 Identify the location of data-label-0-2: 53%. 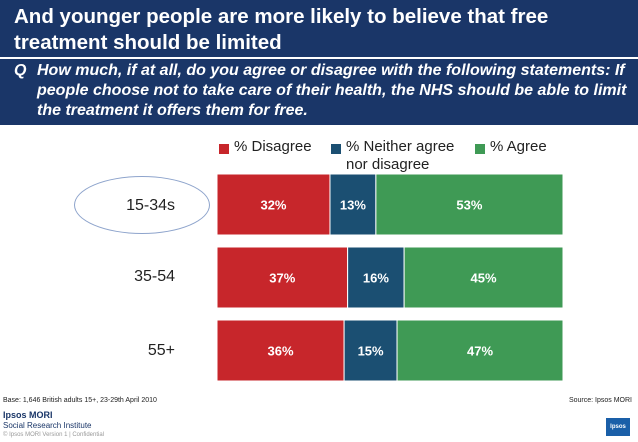
(469, 205).